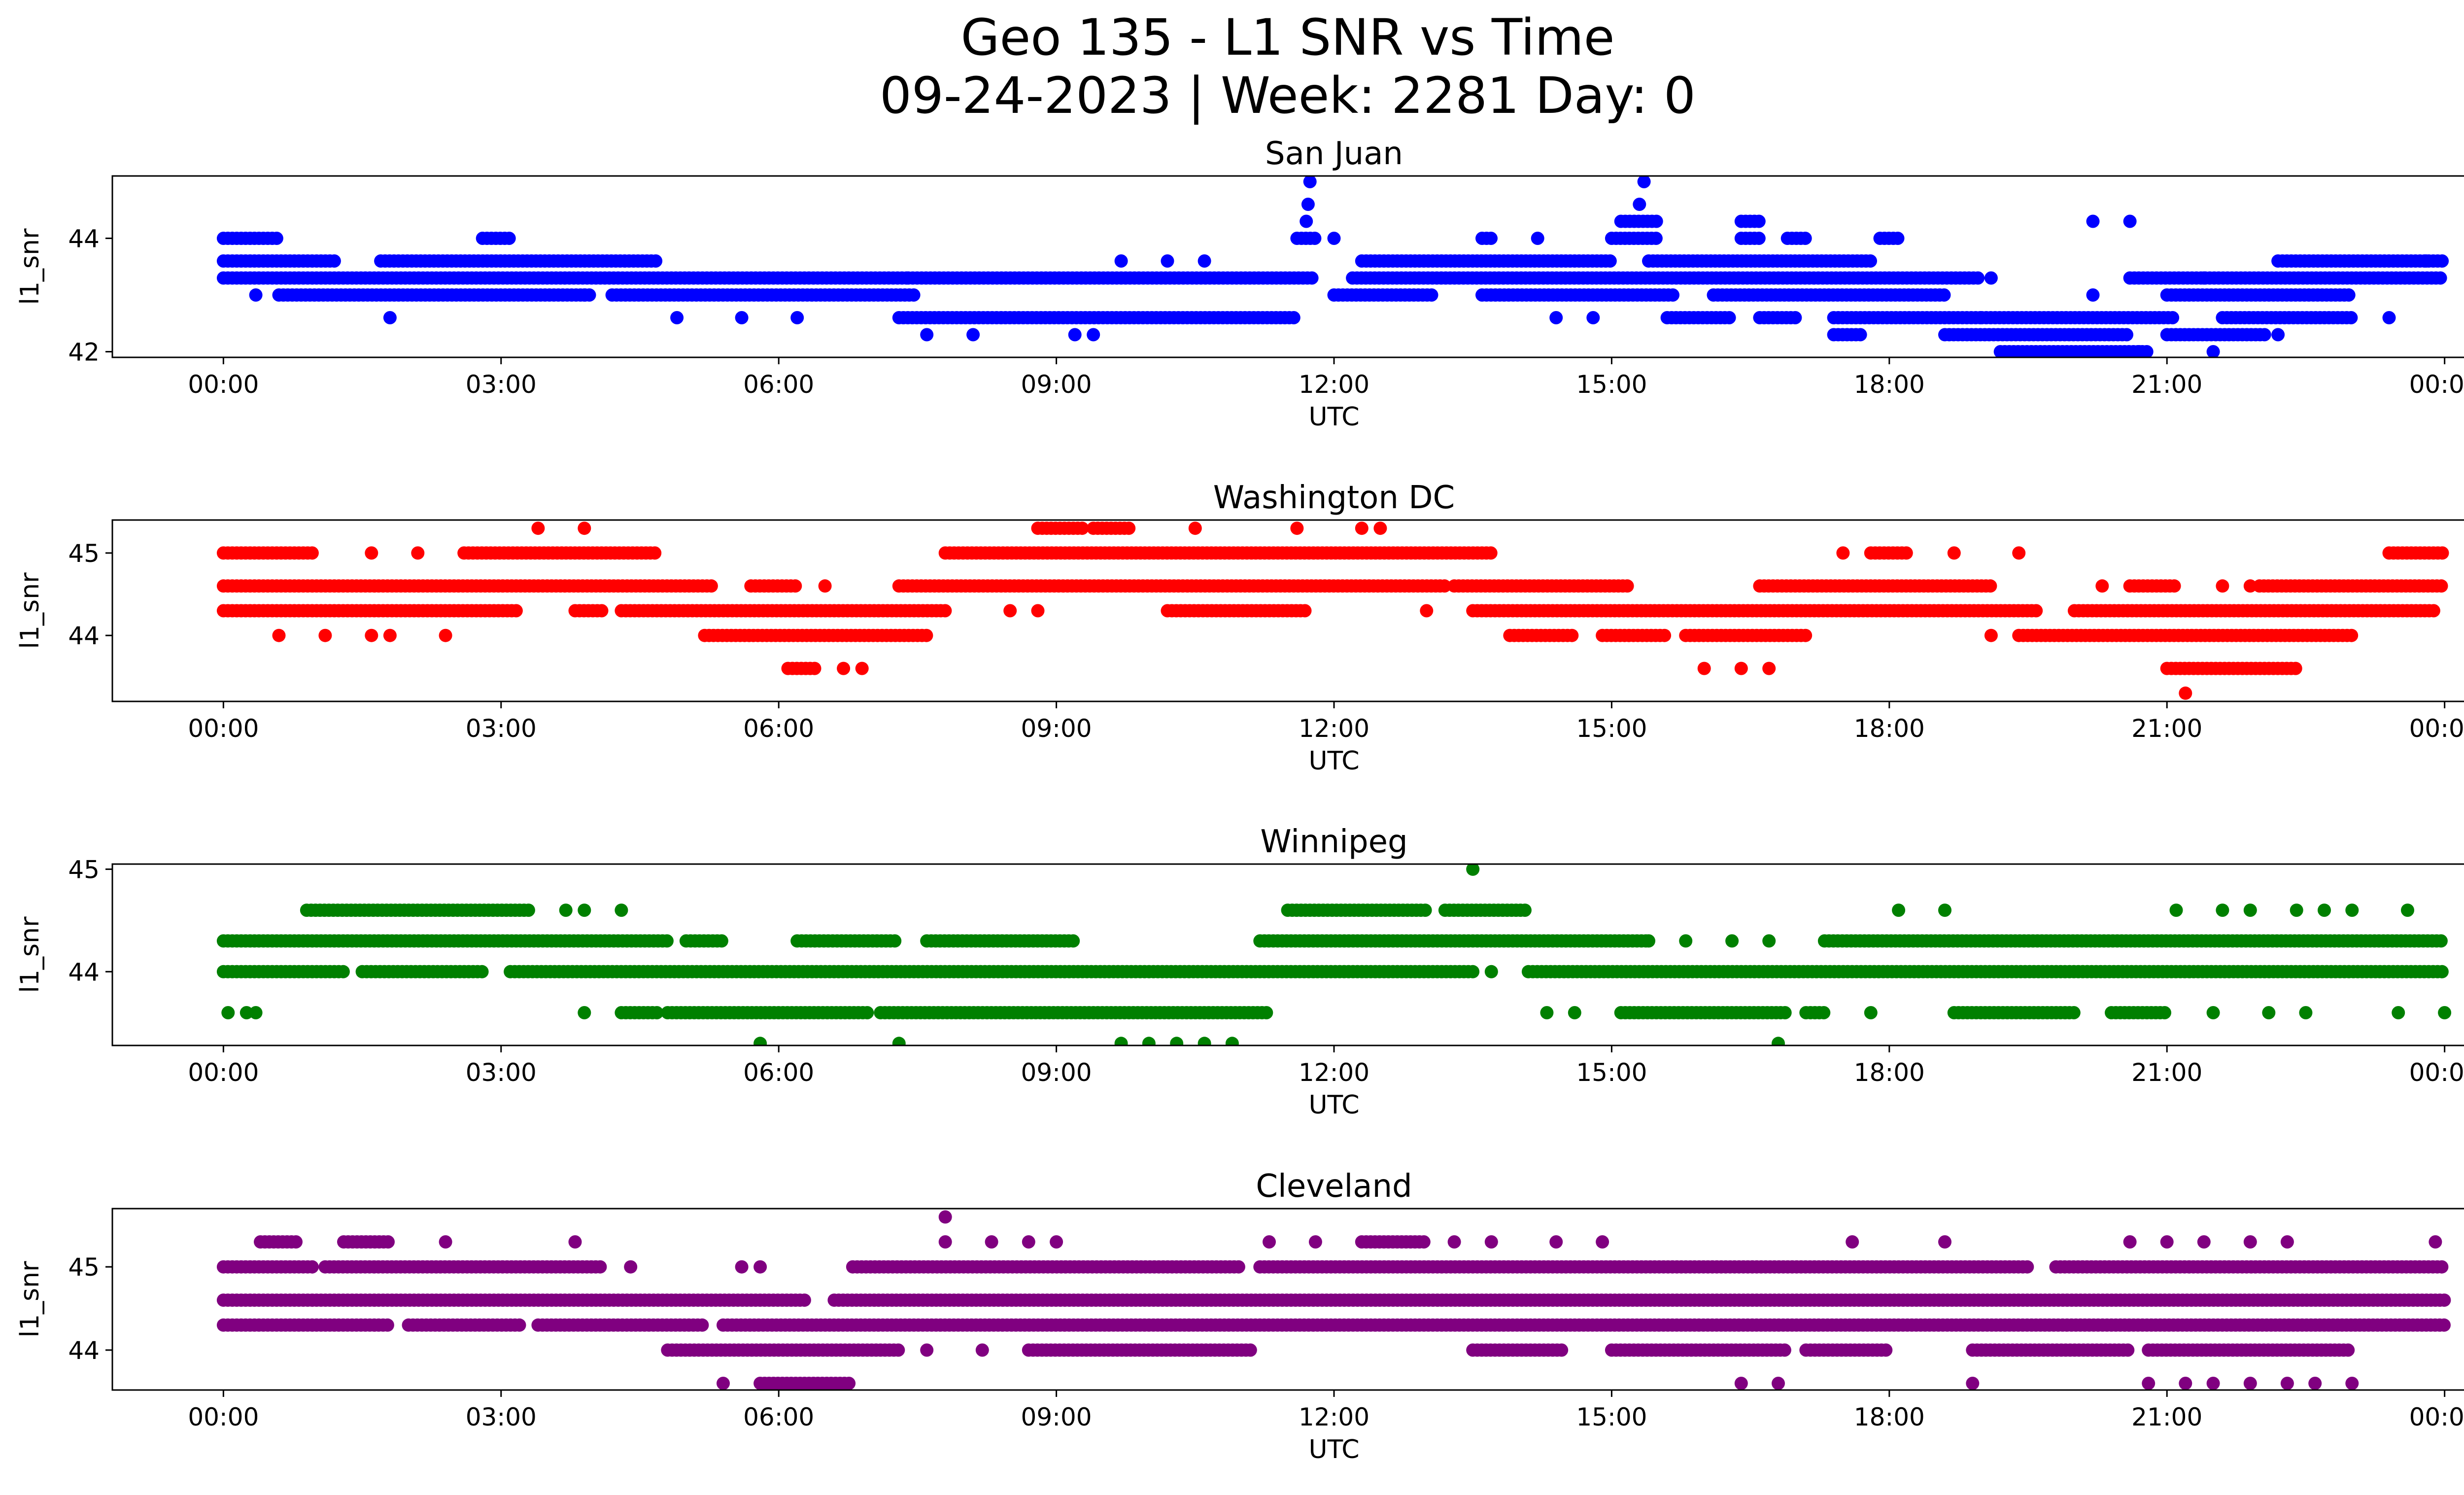  I want to click on y-axis-label: l1_snr, so click(30, 954).